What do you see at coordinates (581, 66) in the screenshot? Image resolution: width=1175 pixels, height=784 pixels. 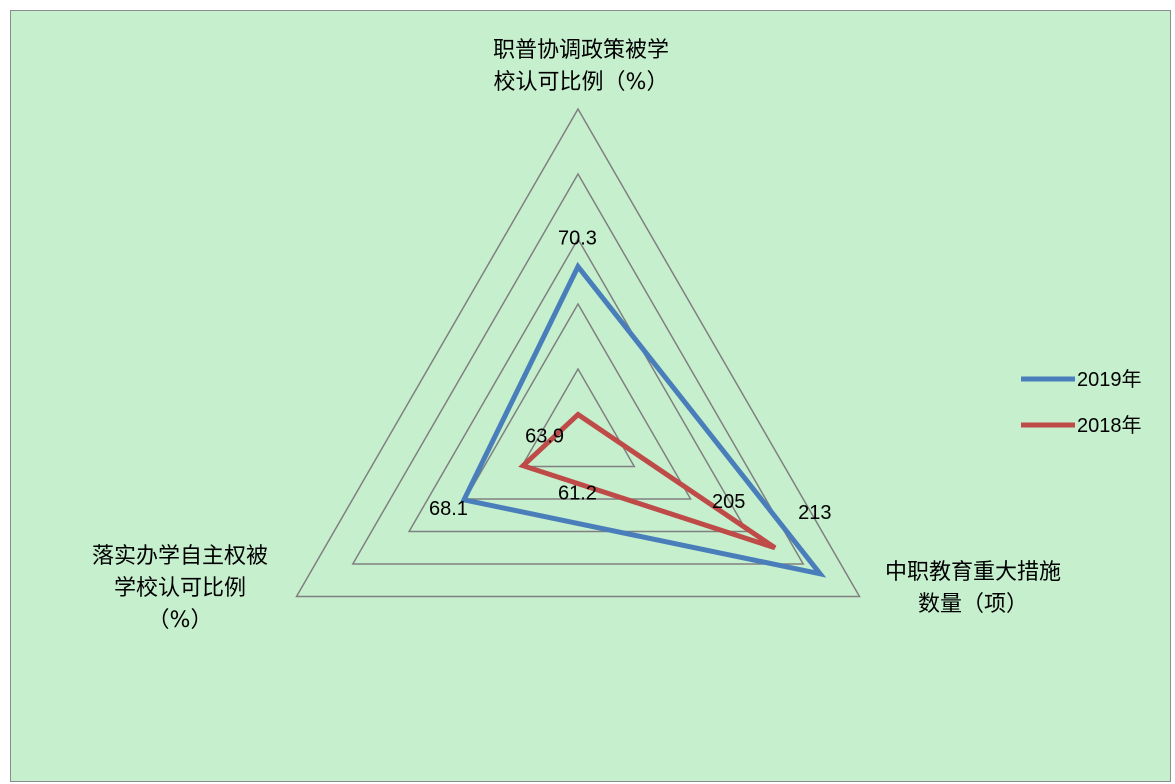 I see `axis-label-0: 职普协调政策被学校认可比例（%）` at bounding box center [581, 66].